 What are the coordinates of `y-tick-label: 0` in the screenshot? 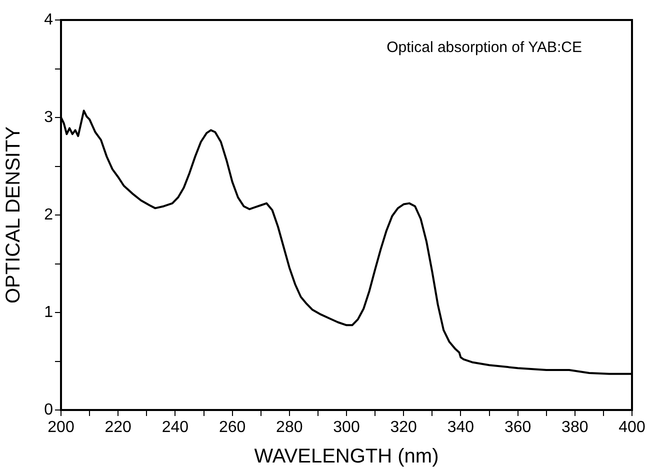 It's located at (49, 409).